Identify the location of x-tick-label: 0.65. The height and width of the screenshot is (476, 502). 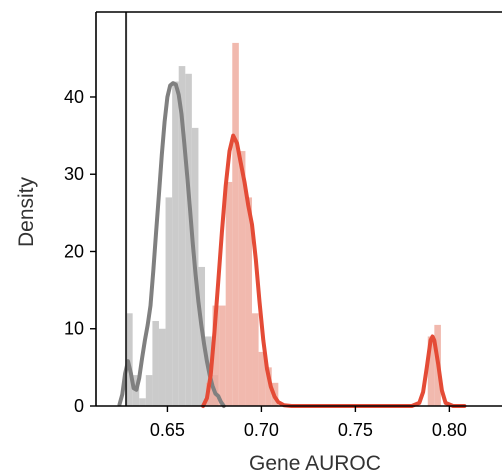
(167, 430).